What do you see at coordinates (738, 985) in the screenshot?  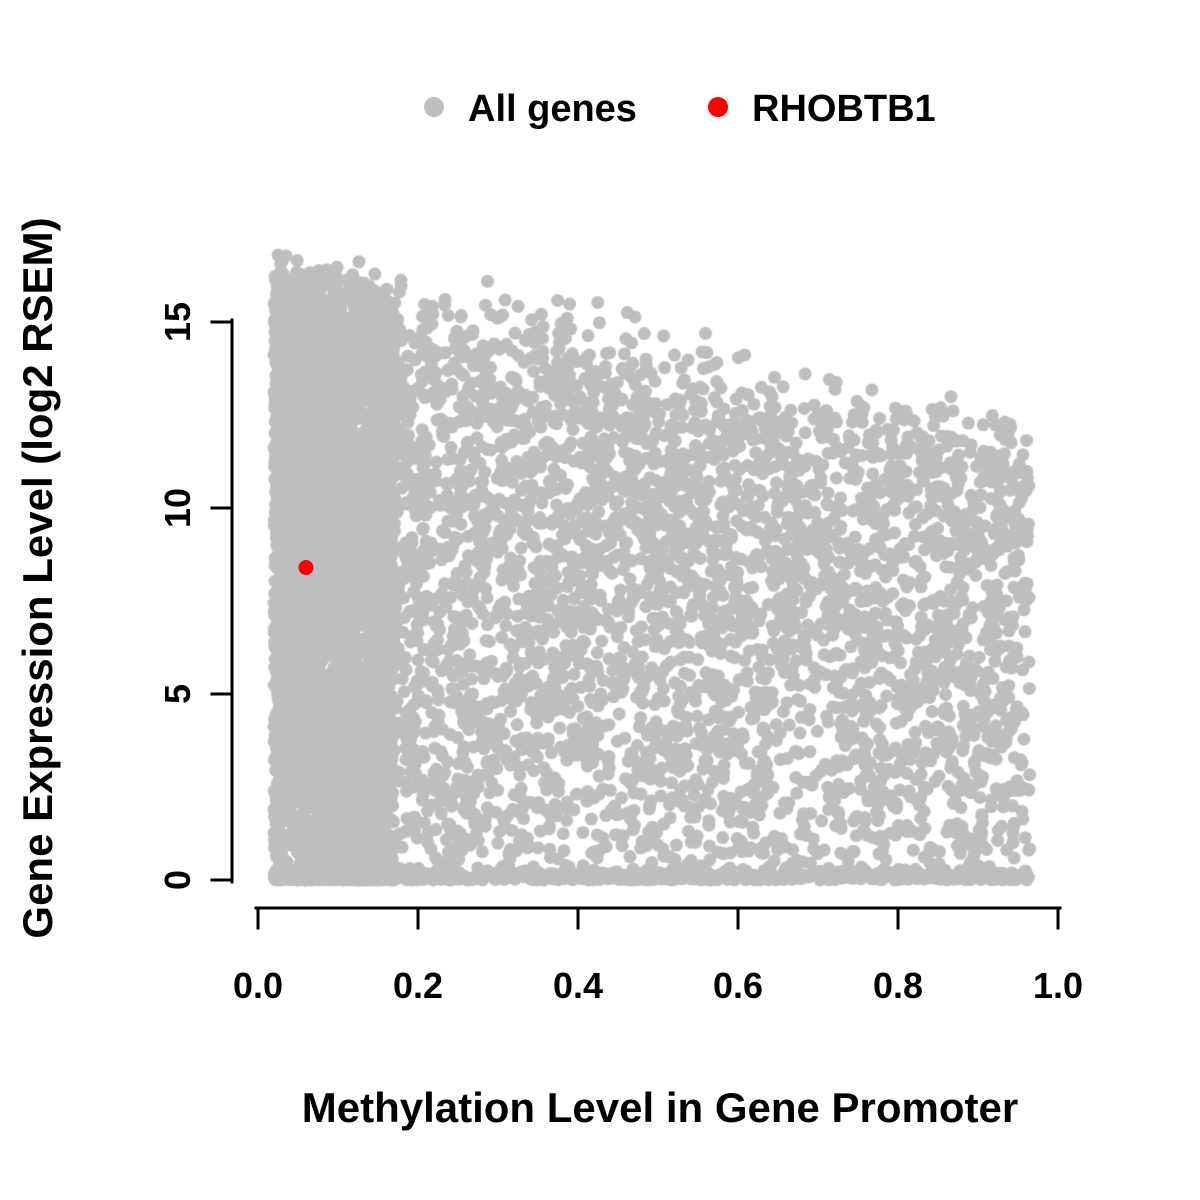 I see `x-tick-label: 0.6` at bounding box center [738, 985].